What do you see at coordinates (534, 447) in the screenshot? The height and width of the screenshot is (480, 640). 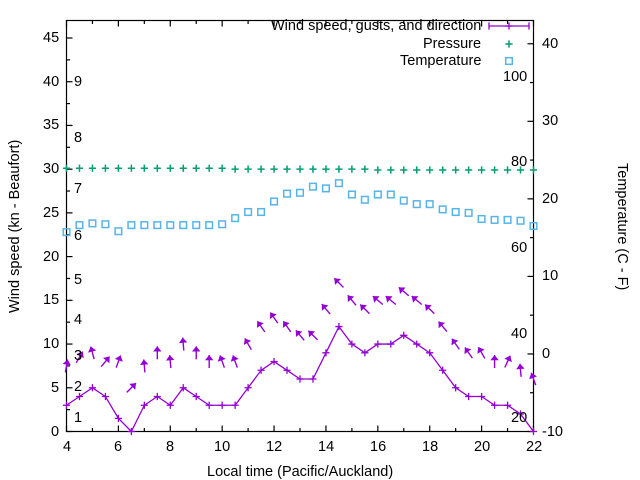 I see `x-tick-label-22: 22` at bounding box center [534, 447].